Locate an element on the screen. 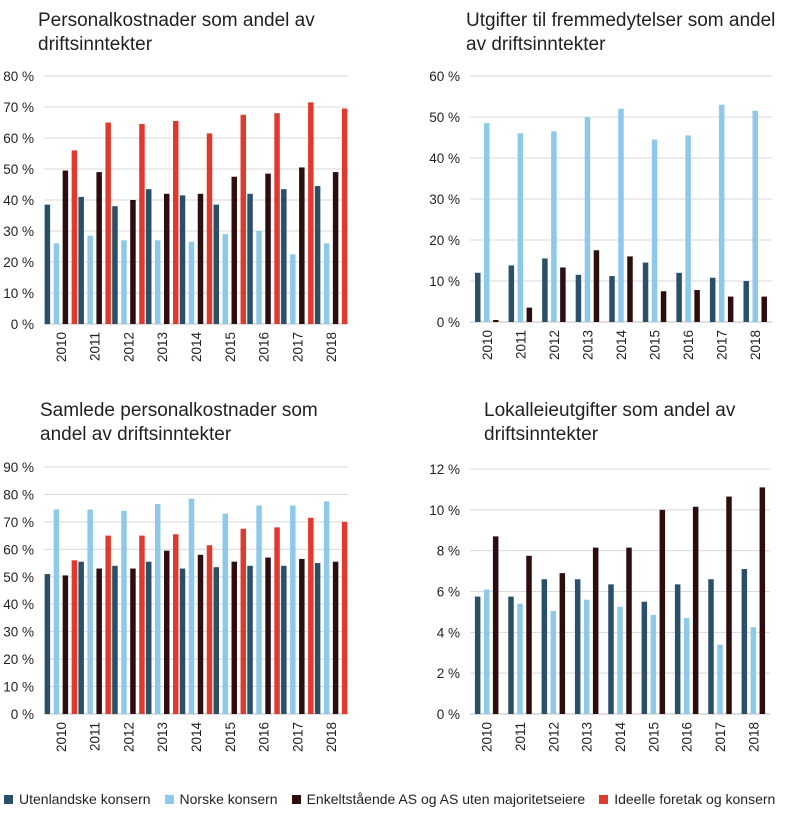 Image resolution: width=800 pixels, height=818 pixels. x-tick-label: 2013 is located at coordinates (587, 737).